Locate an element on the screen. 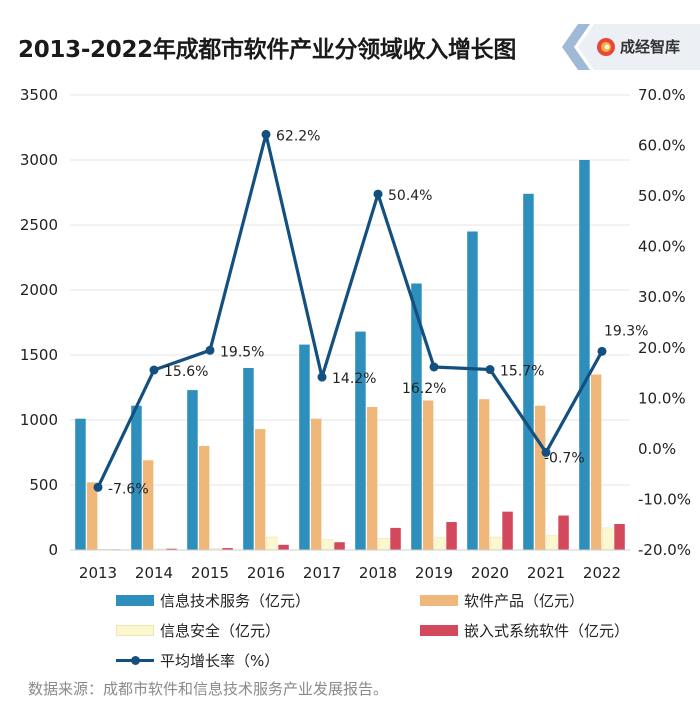 This screenshot has width=700, height=712. x-tick-label: 2022 is located at coordinates (602, 573).